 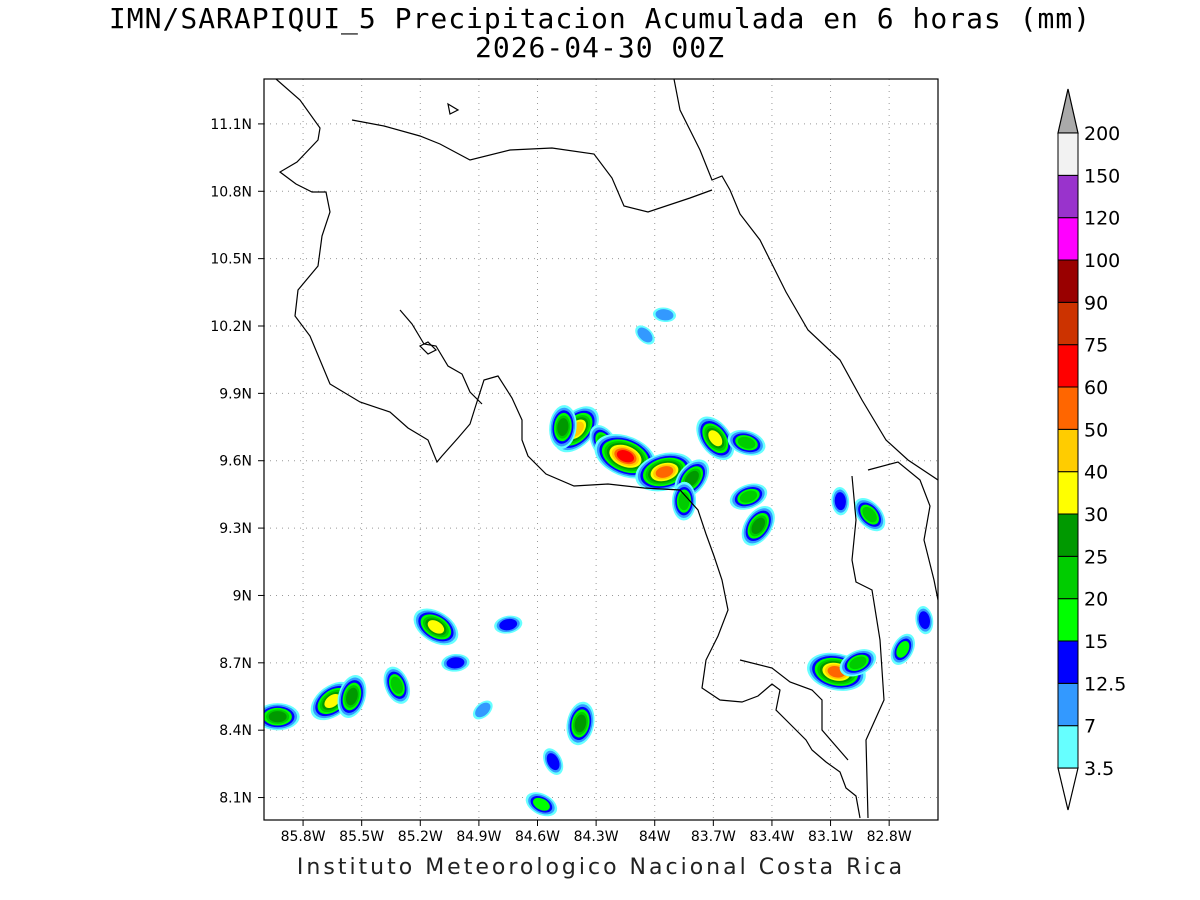 What do you see at coordinates (1068, 789) in the screenshot?
I see `colorbar-lower-arrow` at bounding box center [1068, 789].